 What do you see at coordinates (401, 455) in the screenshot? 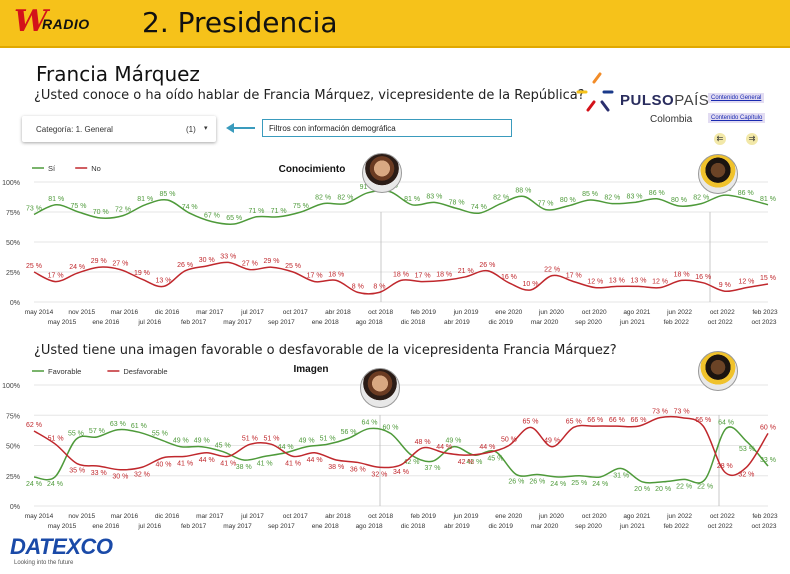
I see `series-line` at bounding box center [401, 455].